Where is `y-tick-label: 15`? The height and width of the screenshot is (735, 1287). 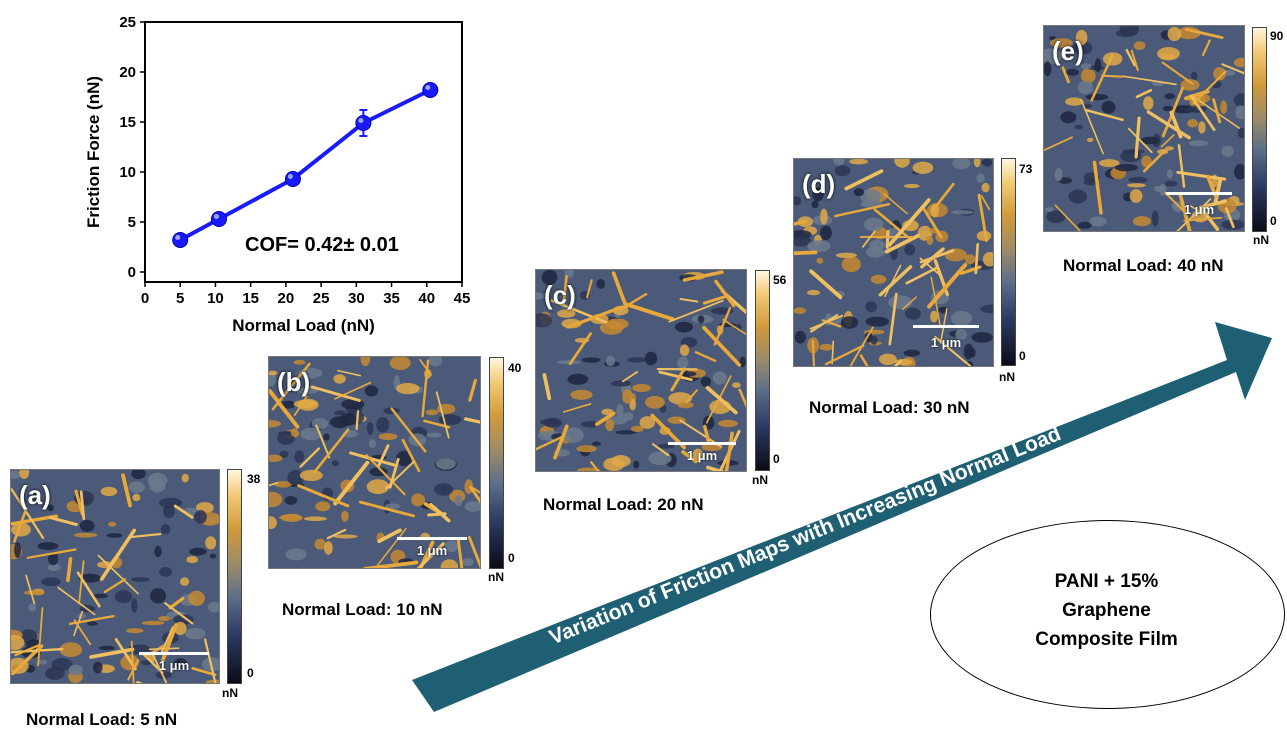
y-tick-label: 15 is located at coordinates (127, 122).